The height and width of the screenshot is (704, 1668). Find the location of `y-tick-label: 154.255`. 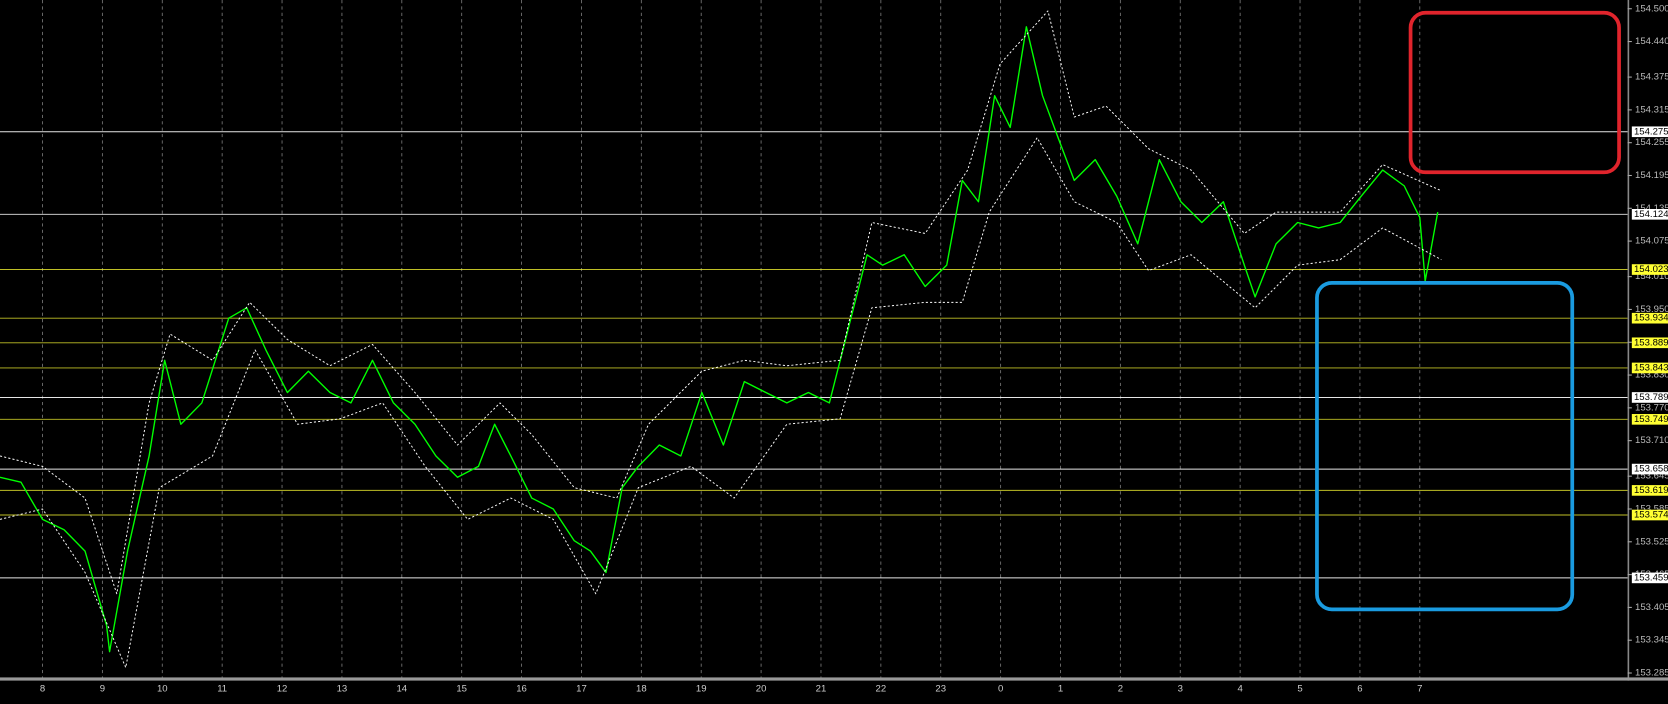

y-tick-label: 154.255 is located at coordinates (1651, 142).